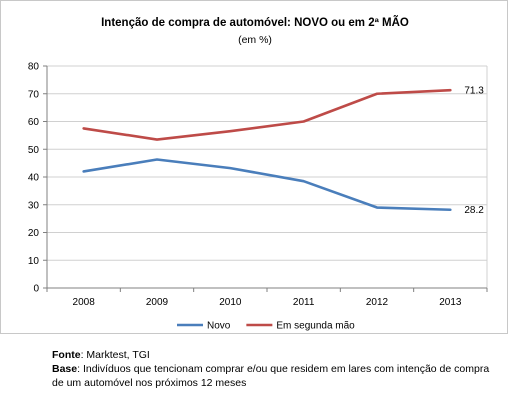  Describe the element at coordinates (157, 302) in the screenshot. I see `x-tick-label-2009: 2009` at that location.